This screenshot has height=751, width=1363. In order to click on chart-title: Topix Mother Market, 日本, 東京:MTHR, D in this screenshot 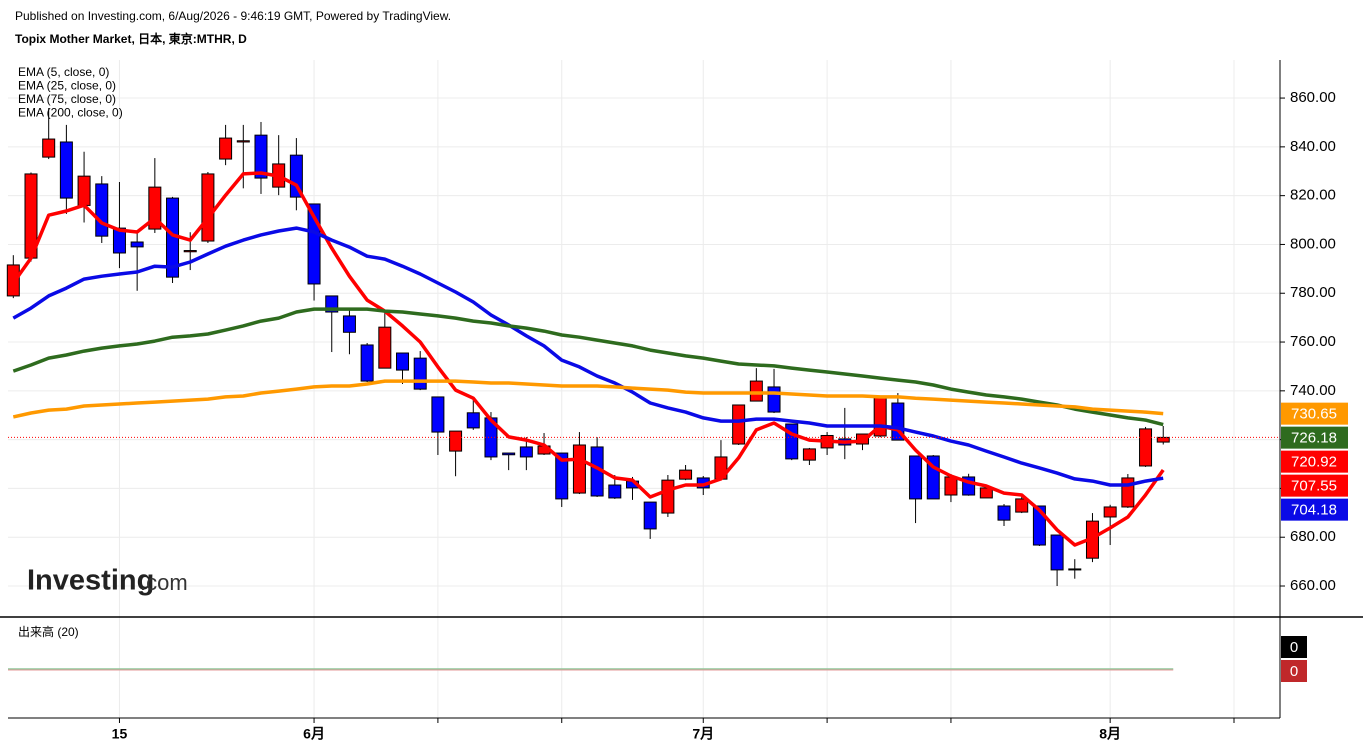, I will do `click(131, 38)`.